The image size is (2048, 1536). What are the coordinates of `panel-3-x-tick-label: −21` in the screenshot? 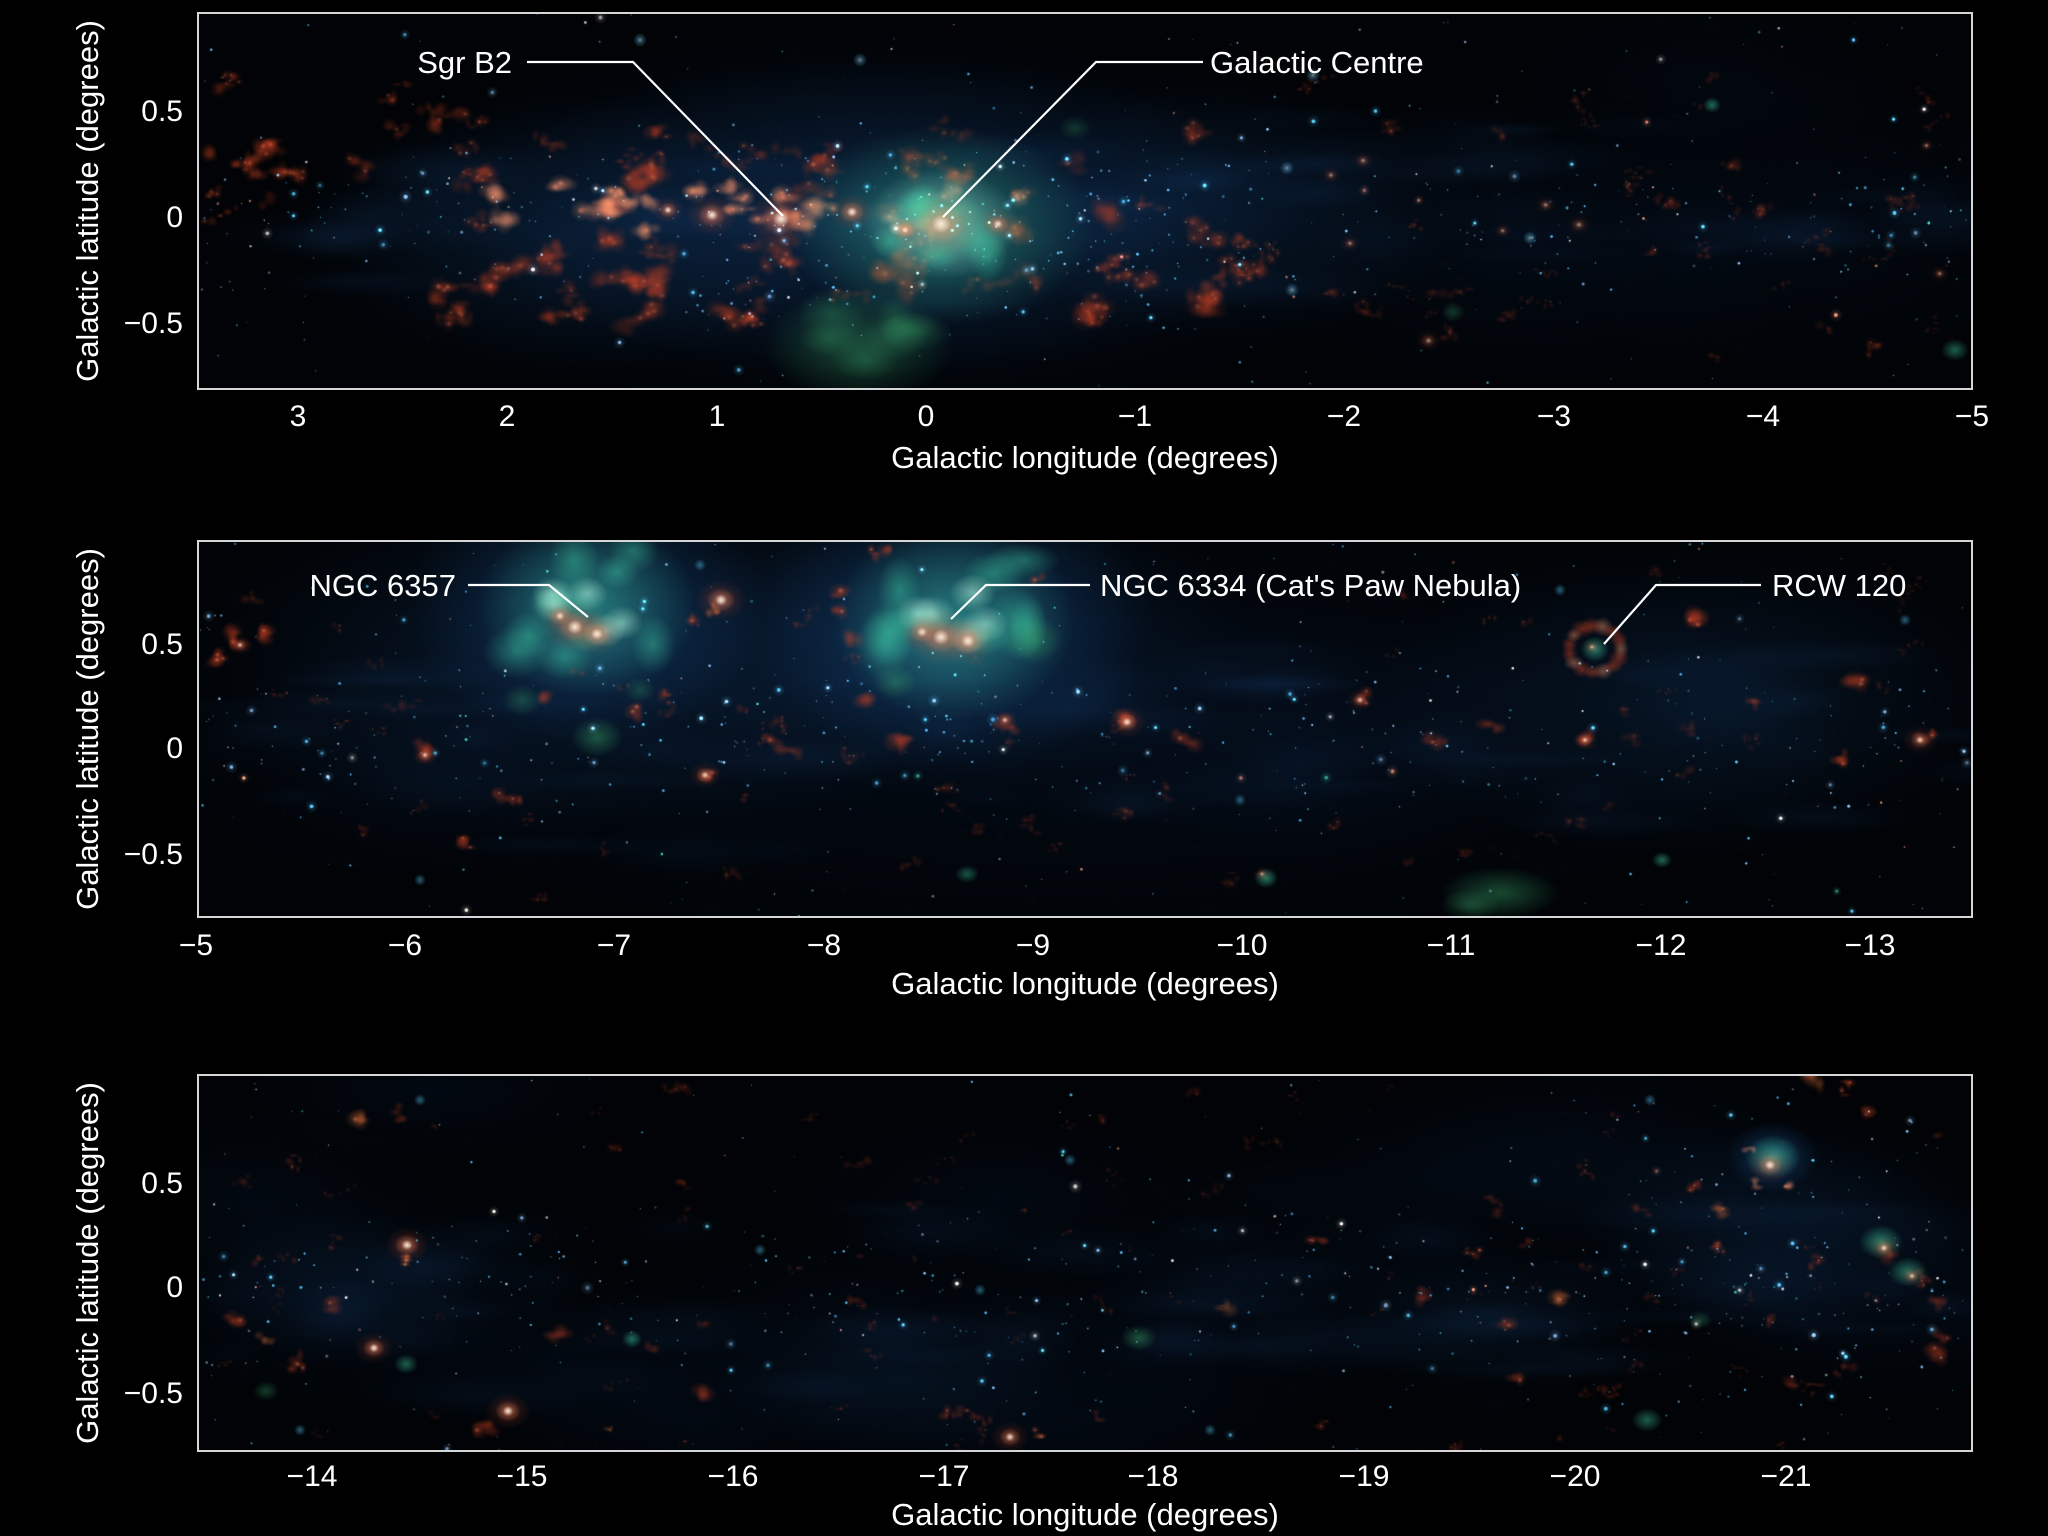 It's located at (1786, 1476).